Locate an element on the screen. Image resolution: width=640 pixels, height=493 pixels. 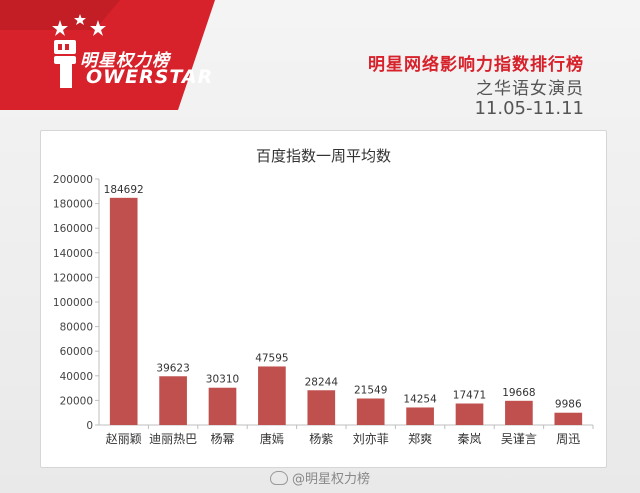
header-banner is located at coordinates (107, 55).